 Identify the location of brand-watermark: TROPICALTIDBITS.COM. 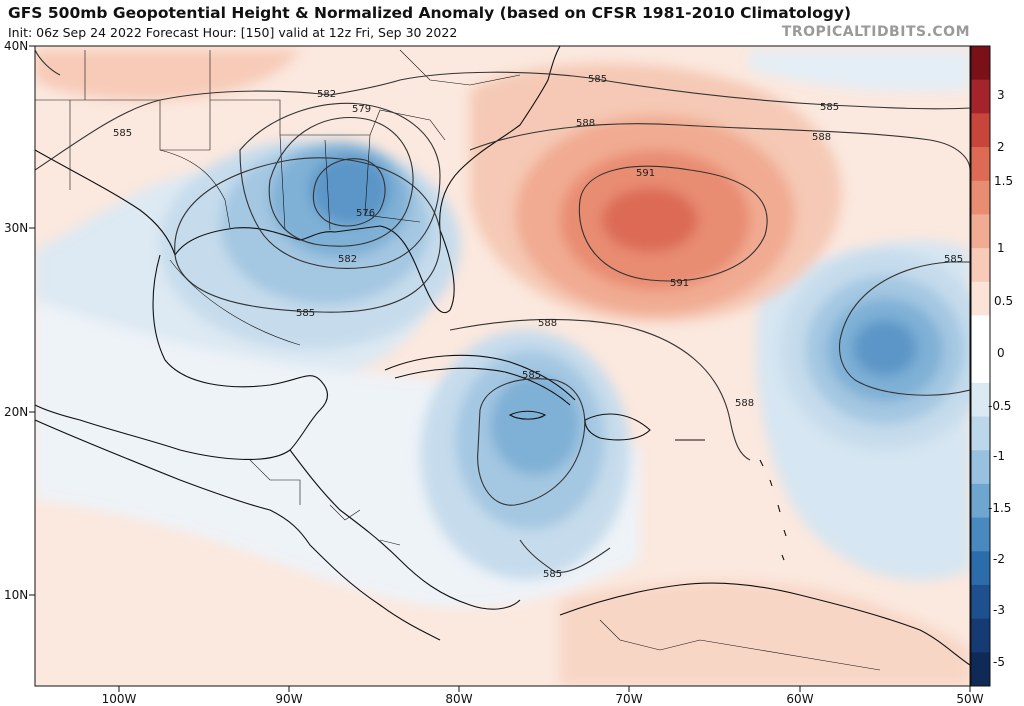
(875, 32).